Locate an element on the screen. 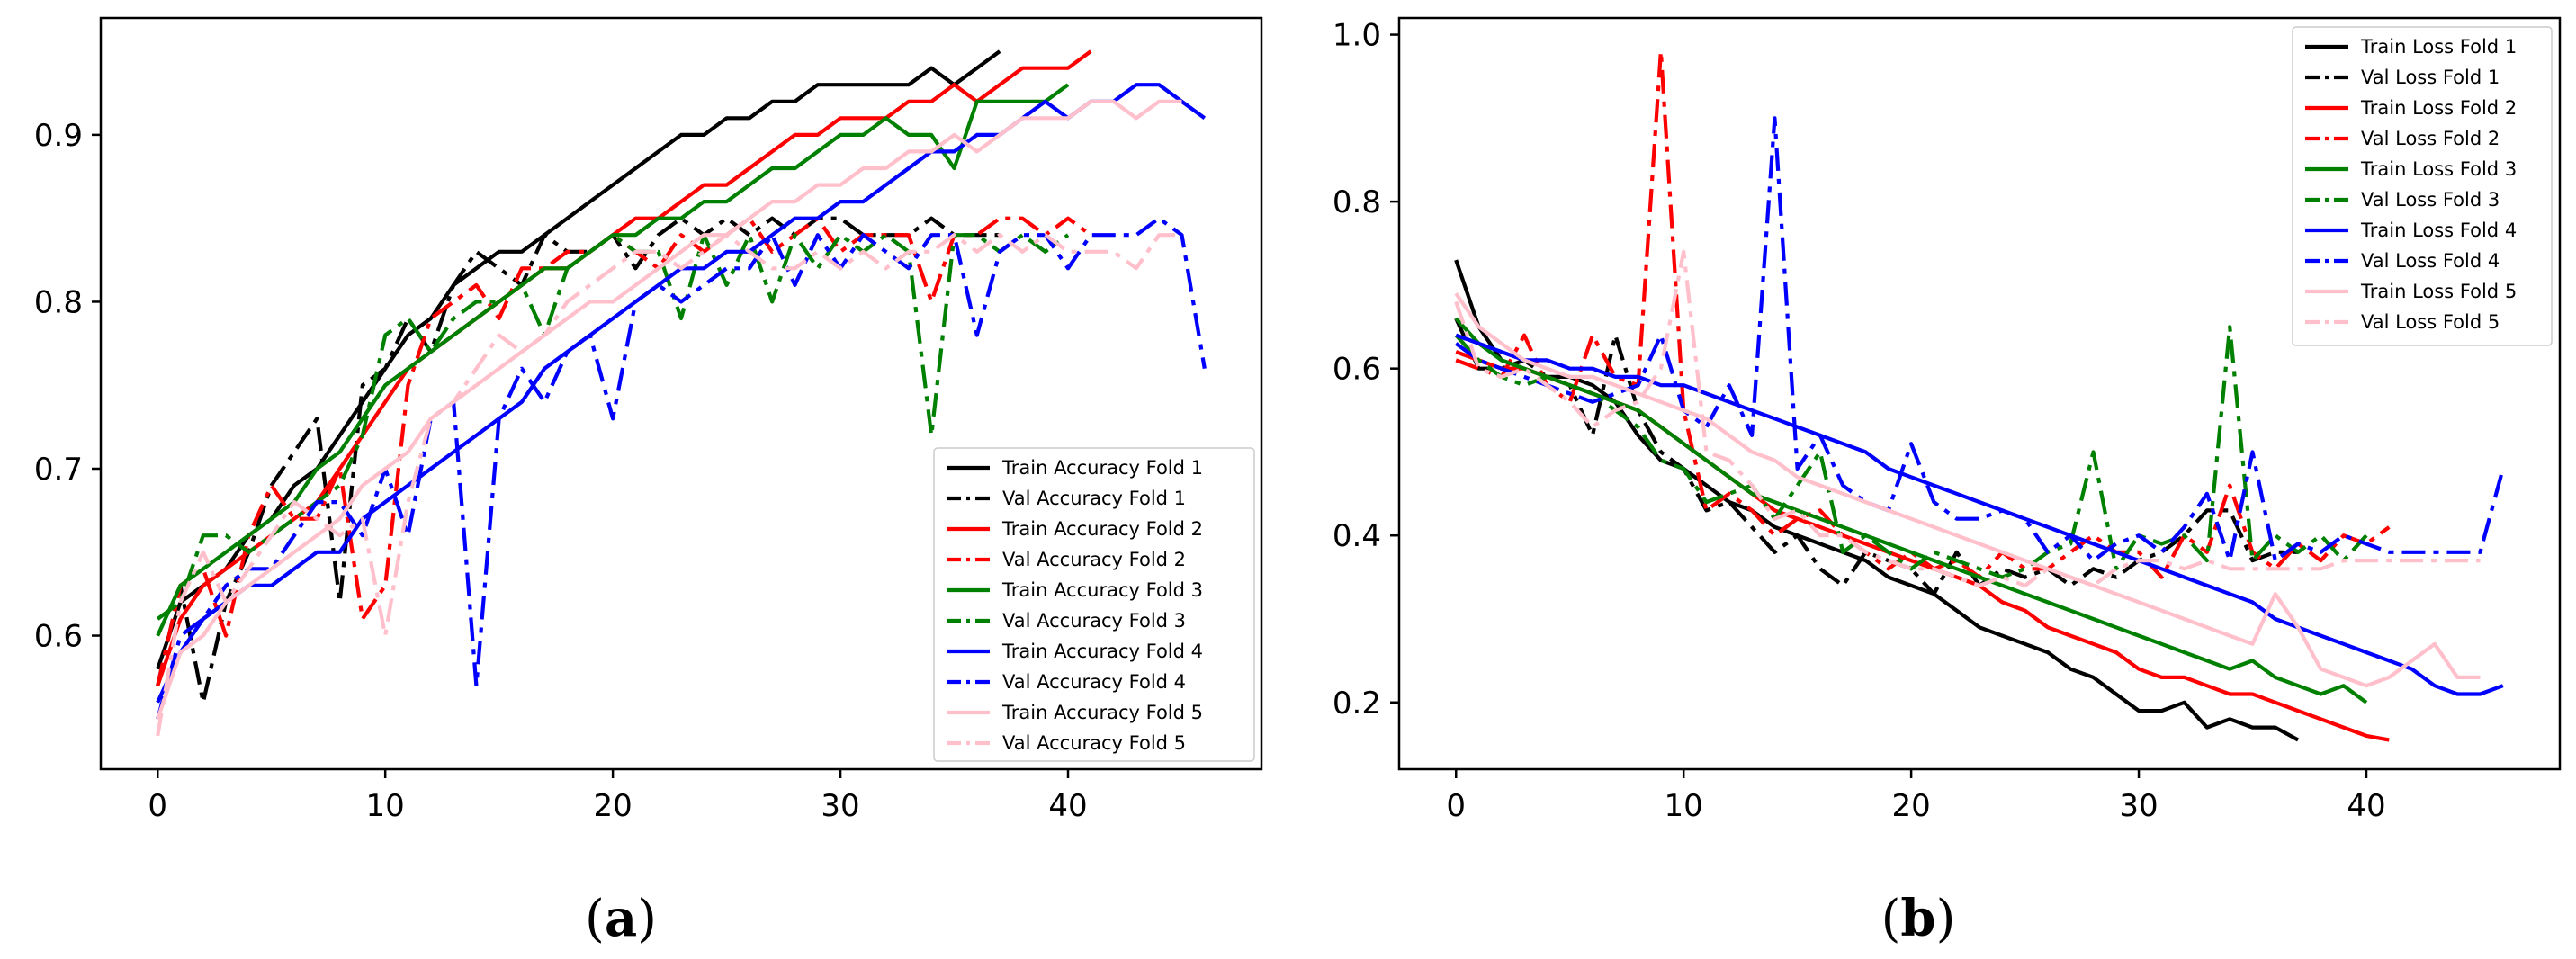  legend-label: Train Accuracy Fold 1 is located at coordinates (1102, 468).